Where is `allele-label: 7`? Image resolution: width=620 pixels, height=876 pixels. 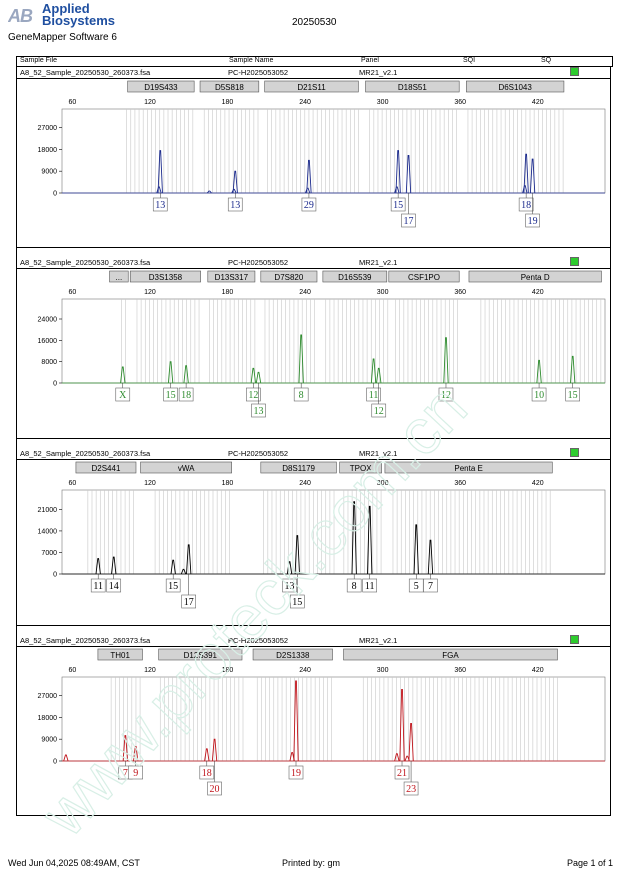
allele-label: 7 is located at coordinates (430, 585).